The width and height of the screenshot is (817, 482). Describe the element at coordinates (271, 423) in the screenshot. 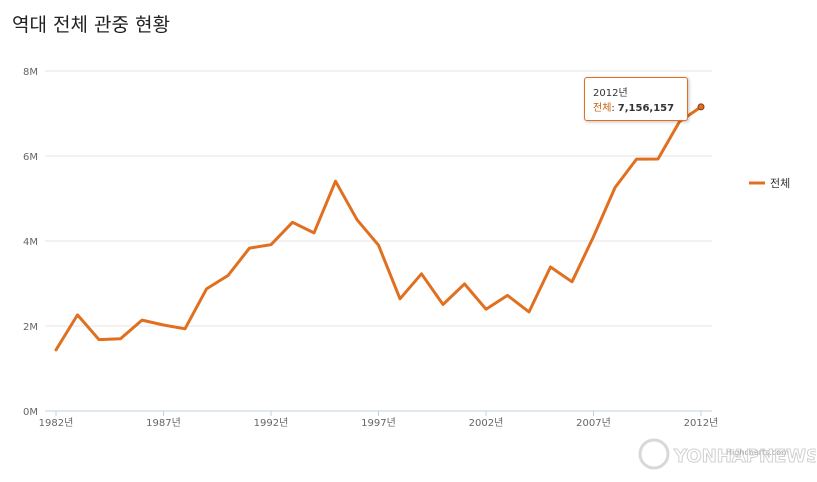

I see `x-tick-label: 1992년` at that location.